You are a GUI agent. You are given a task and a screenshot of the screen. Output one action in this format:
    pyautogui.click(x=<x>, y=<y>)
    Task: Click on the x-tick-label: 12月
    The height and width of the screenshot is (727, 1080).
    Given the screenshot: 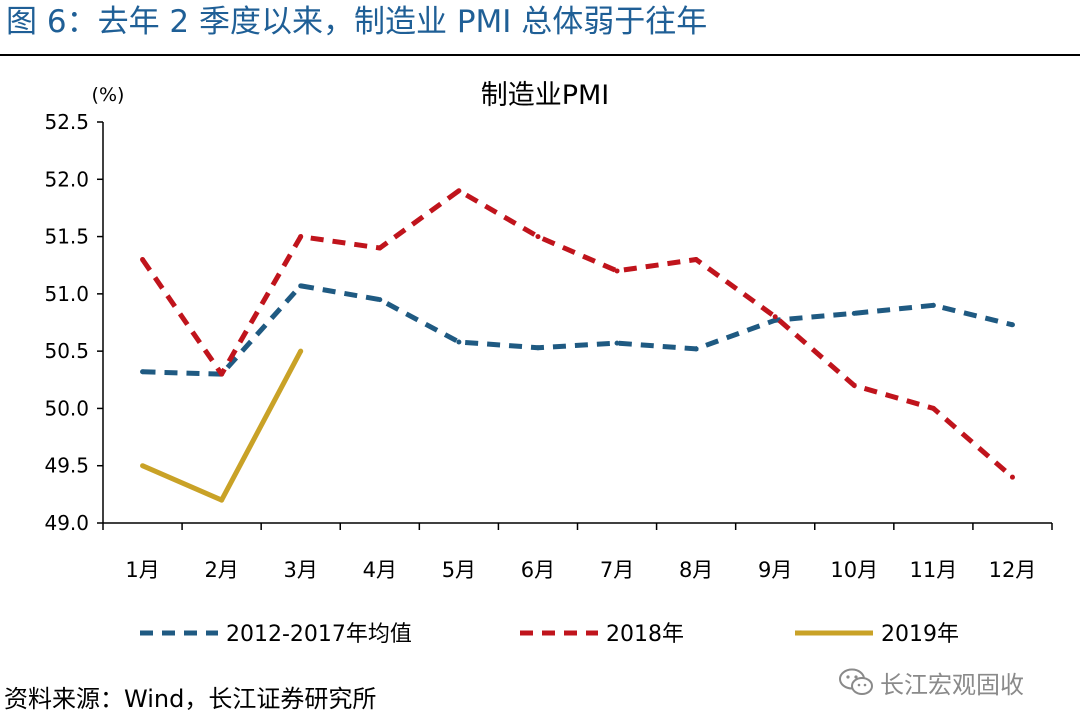 What is the action you would take?
    pyautogui.click(x=1013, y=570)
    